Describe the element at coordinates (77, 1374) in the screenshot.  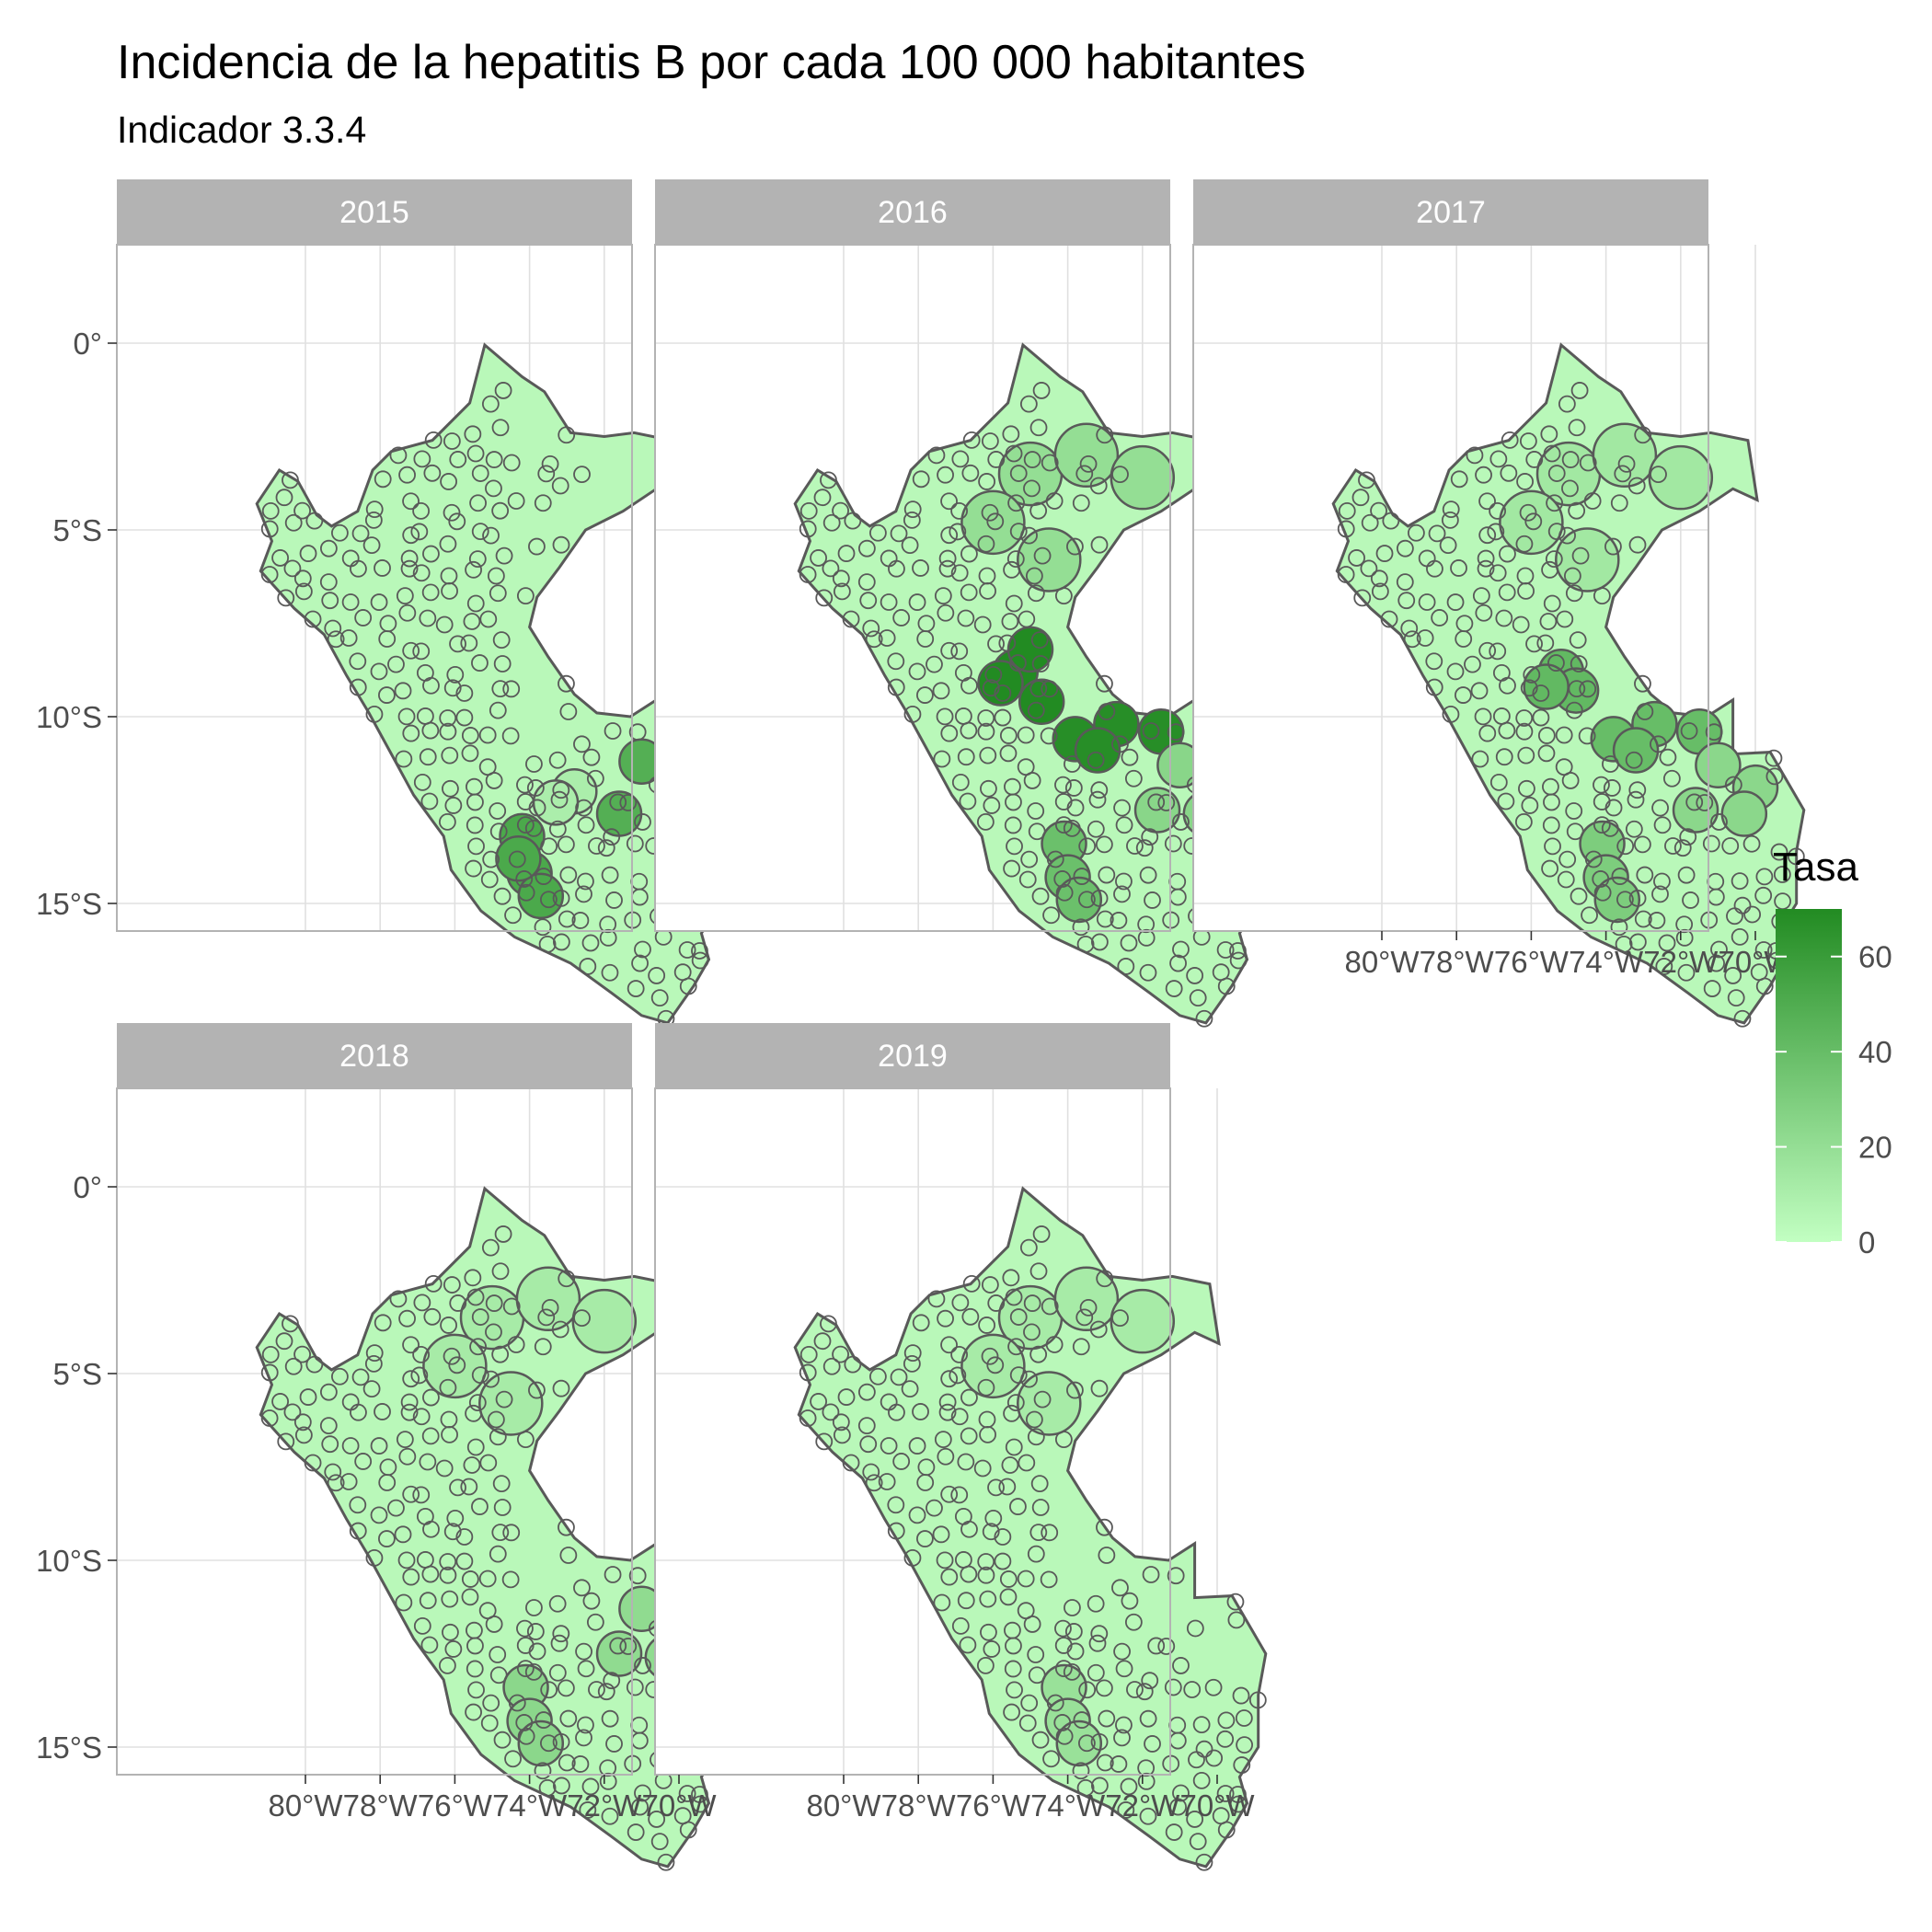
I see `y-tick-label: 5°S` at that location.